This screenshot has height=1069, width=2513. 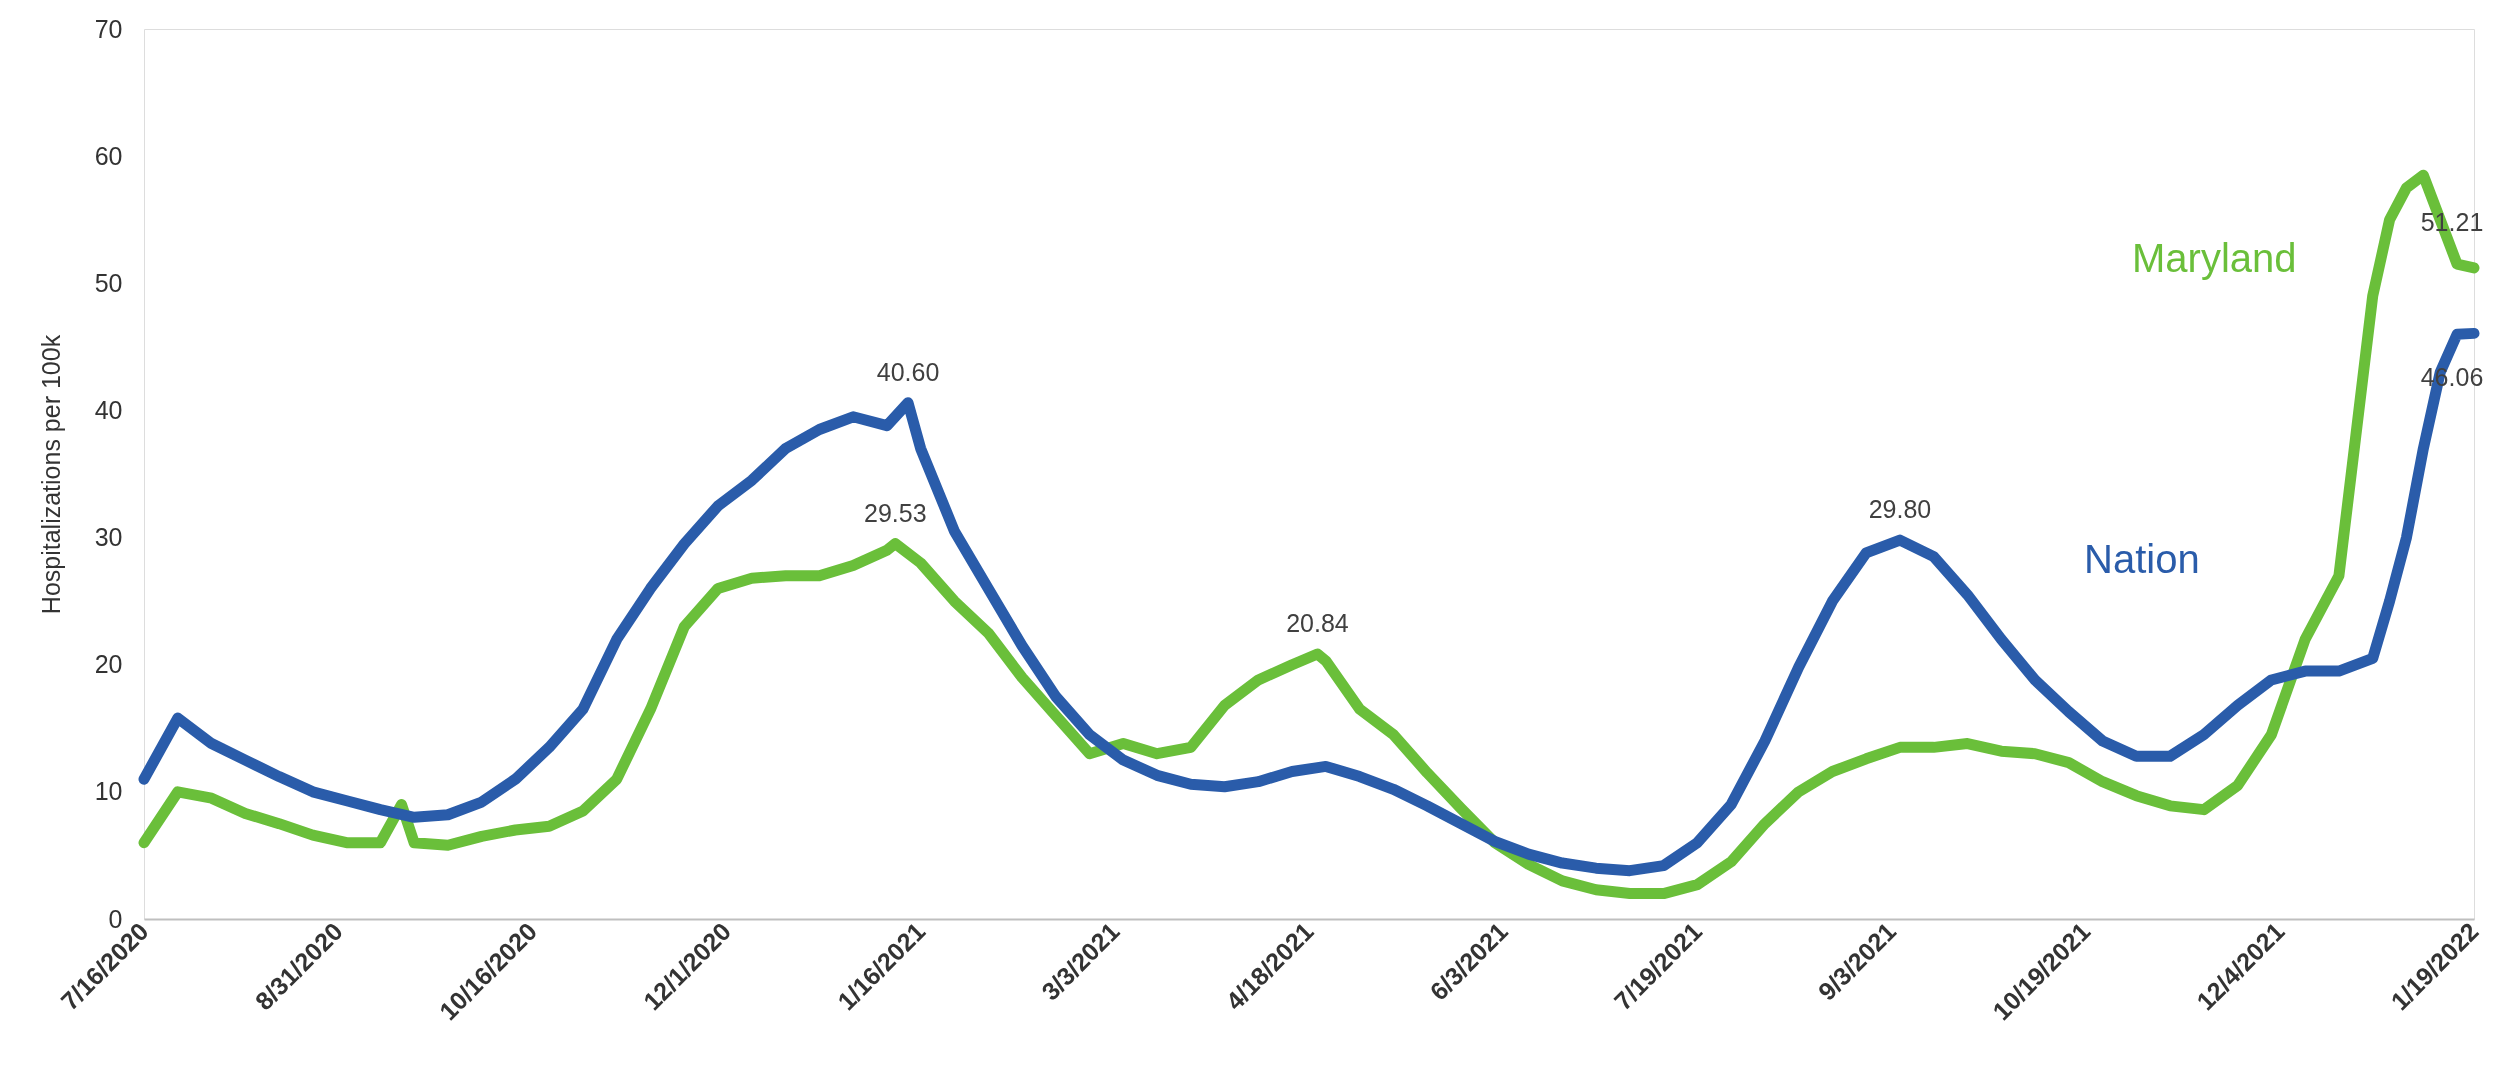 I want to click on y-tick-label: 60, so click(x=108, y=155).